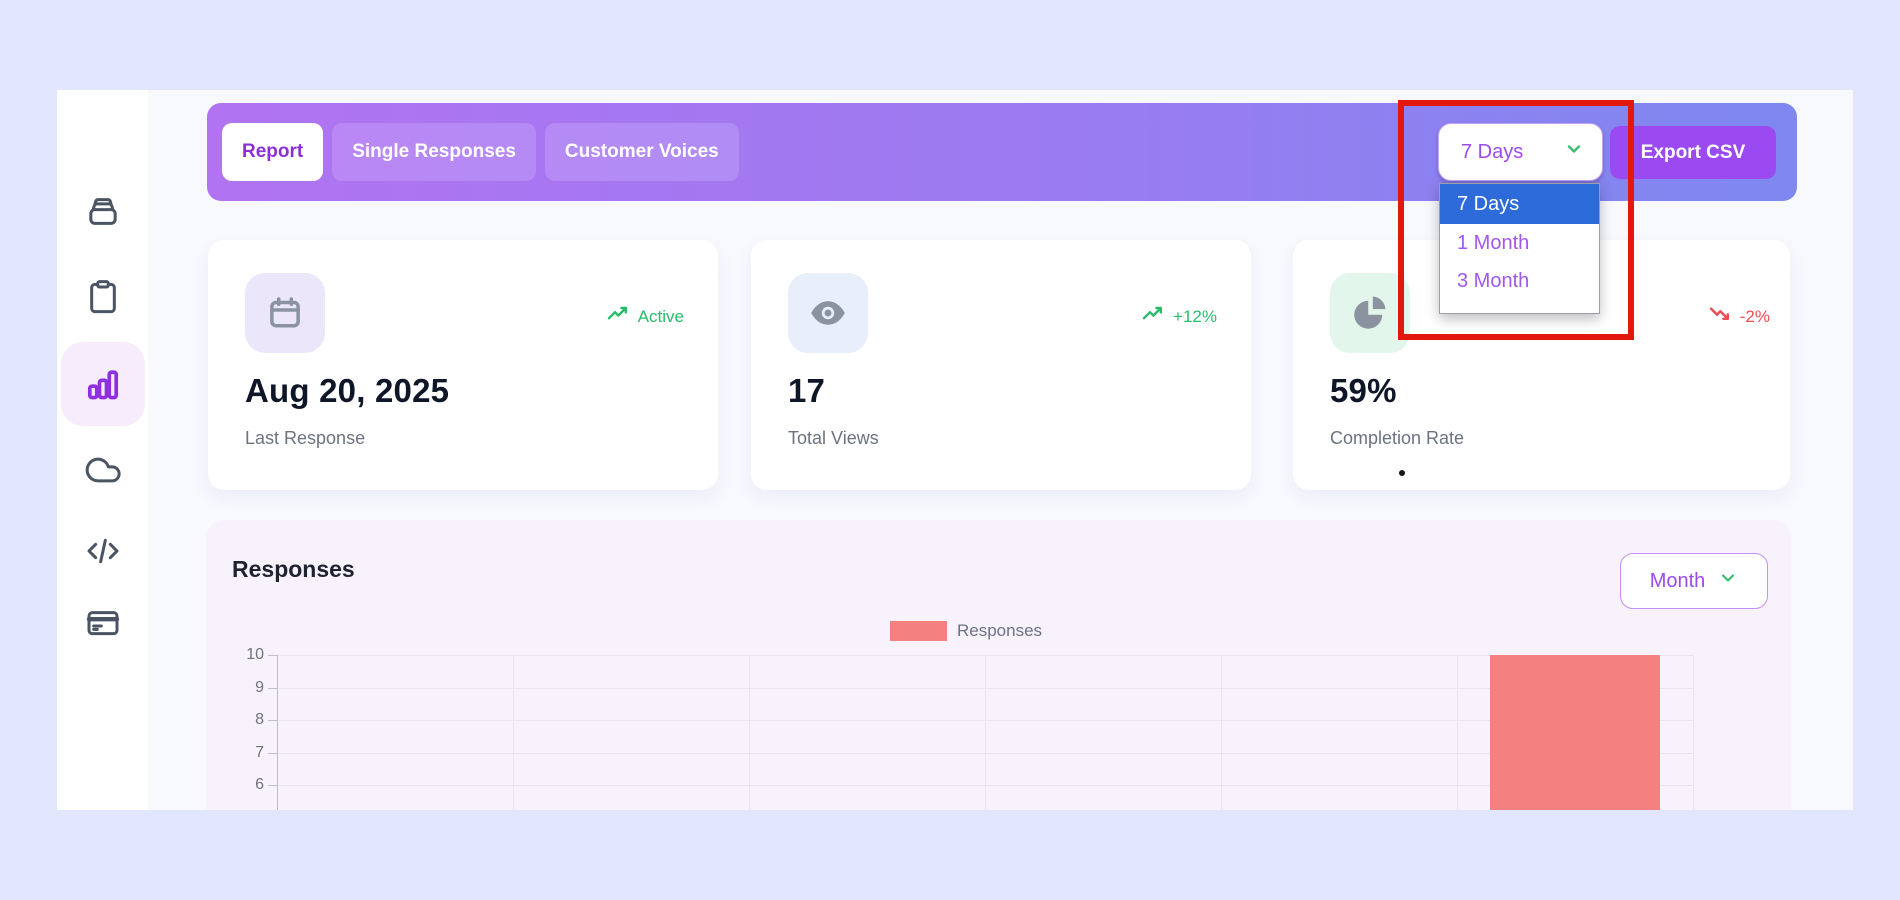 Image resolution: width=1900 pixels, height=900 pixels. Describe the element at coordinates (1677, 580) in the screenshot. I see `month-select-value: Month` at that location.